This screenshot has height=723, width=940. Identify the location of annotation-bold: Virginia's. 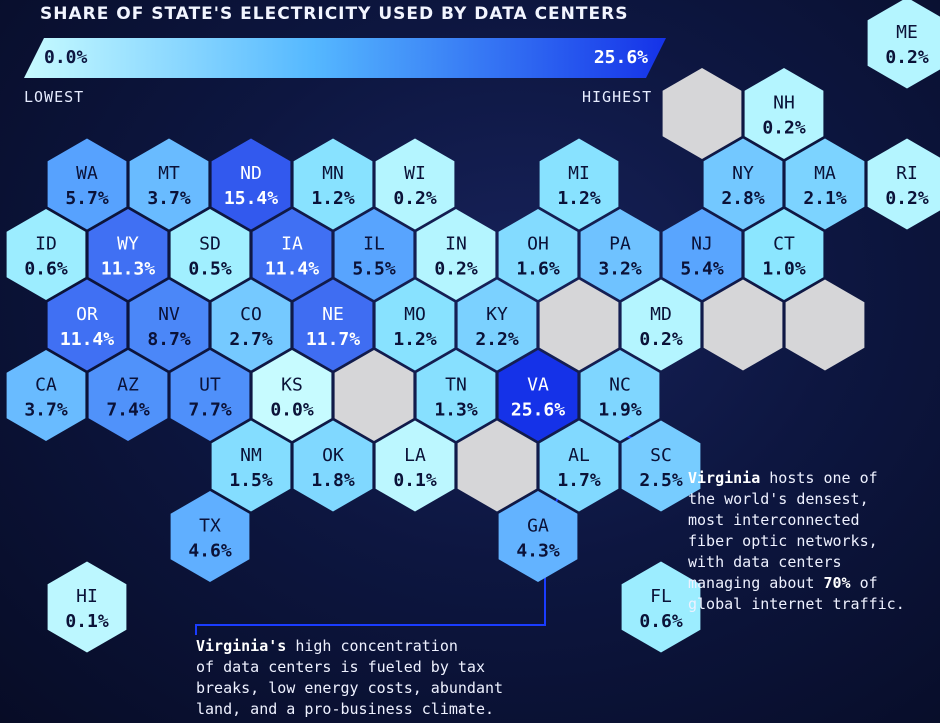
(241, 646).